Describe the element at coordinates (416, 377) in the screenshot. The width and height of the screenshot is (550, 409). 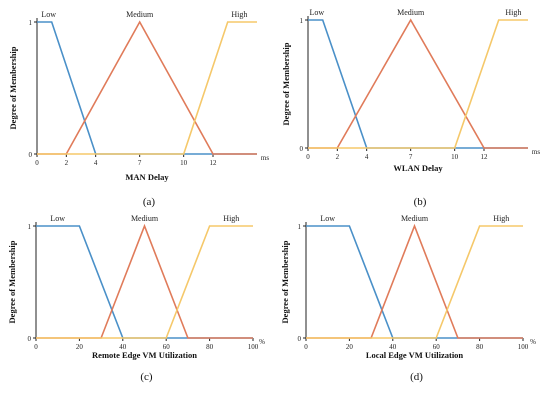
I see `panel-caption: (d)` at that location.